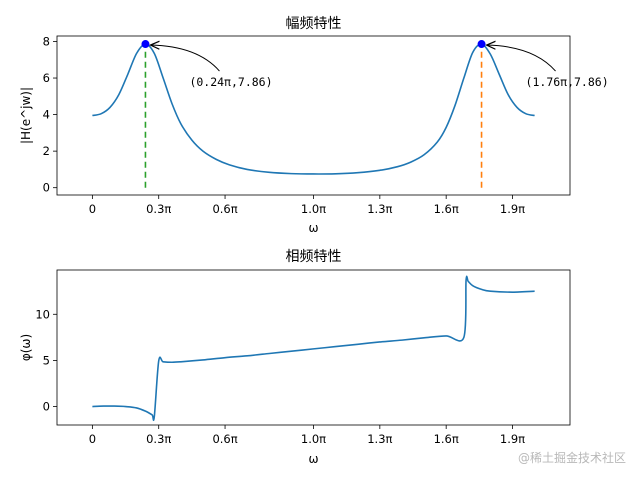 Image resolution: width=640 pixels, height=480 pixels. What do you see at coordinates (26, 347) in the screenshot?
I see `y-axis-label: φ(ω)` at bounding box center [26, 347].